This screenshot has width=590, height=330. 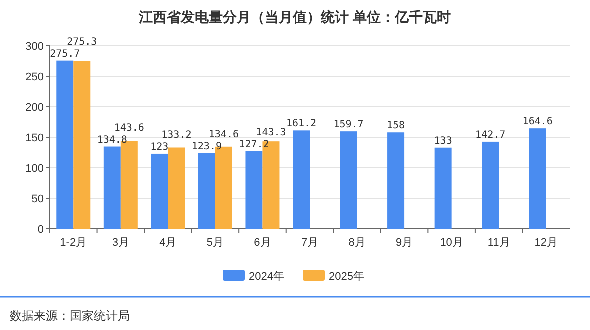 What do you see at coordinates (35, 169) in the screenshot?
I see `y-tick-label: 100` at bounding box center [35, 169].